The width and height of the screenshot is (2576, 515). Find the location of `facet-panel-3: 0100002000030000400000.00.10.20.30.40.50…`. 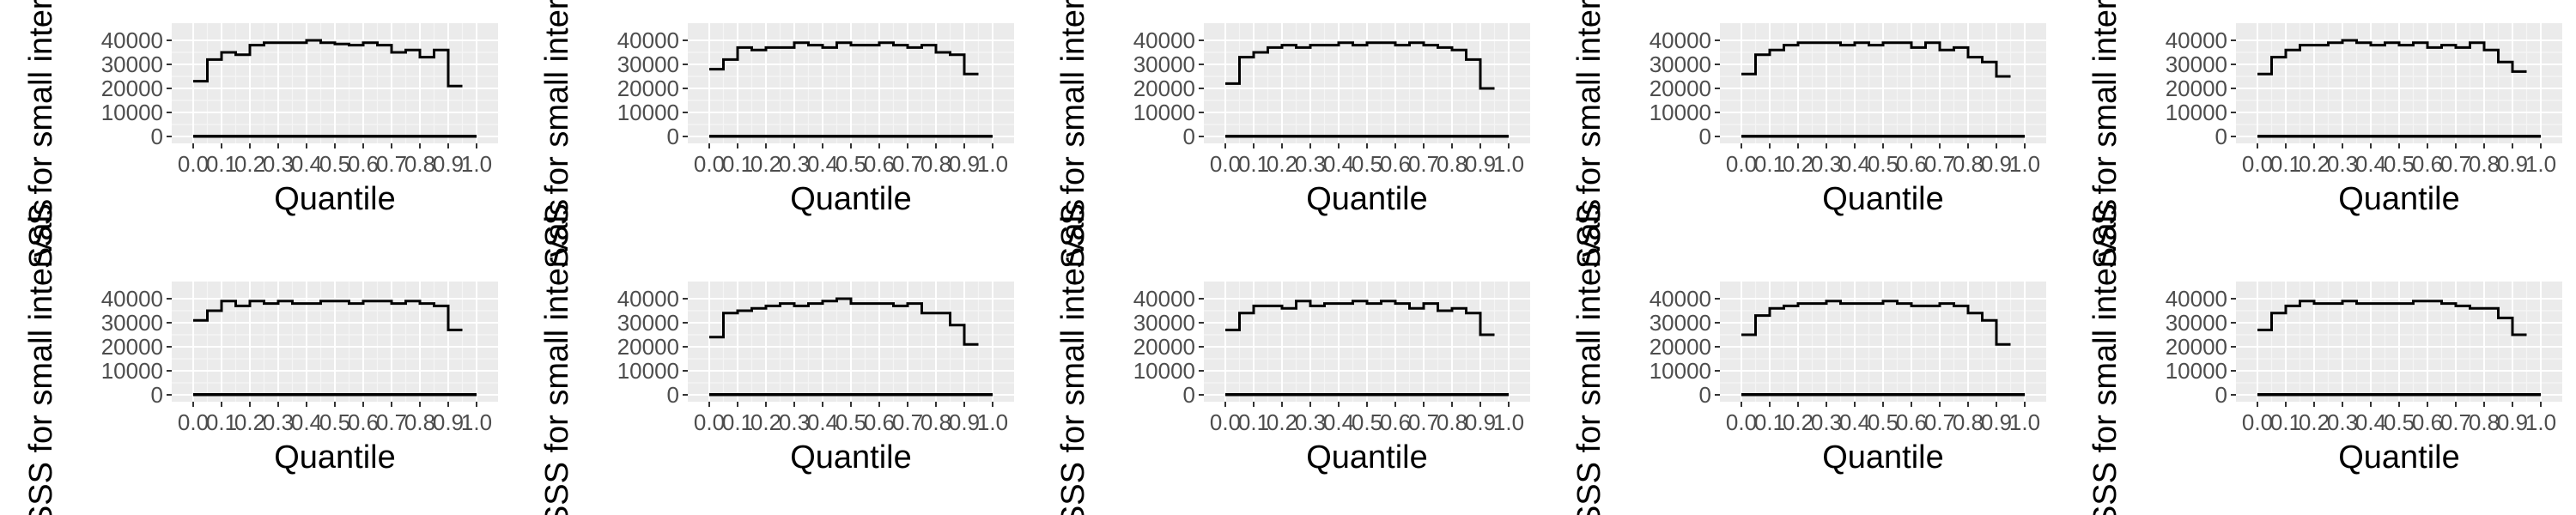

facet-panel-3: 0100002000030000400000.00.10.20.30.40.50… is located at coordinates (1292, 134).